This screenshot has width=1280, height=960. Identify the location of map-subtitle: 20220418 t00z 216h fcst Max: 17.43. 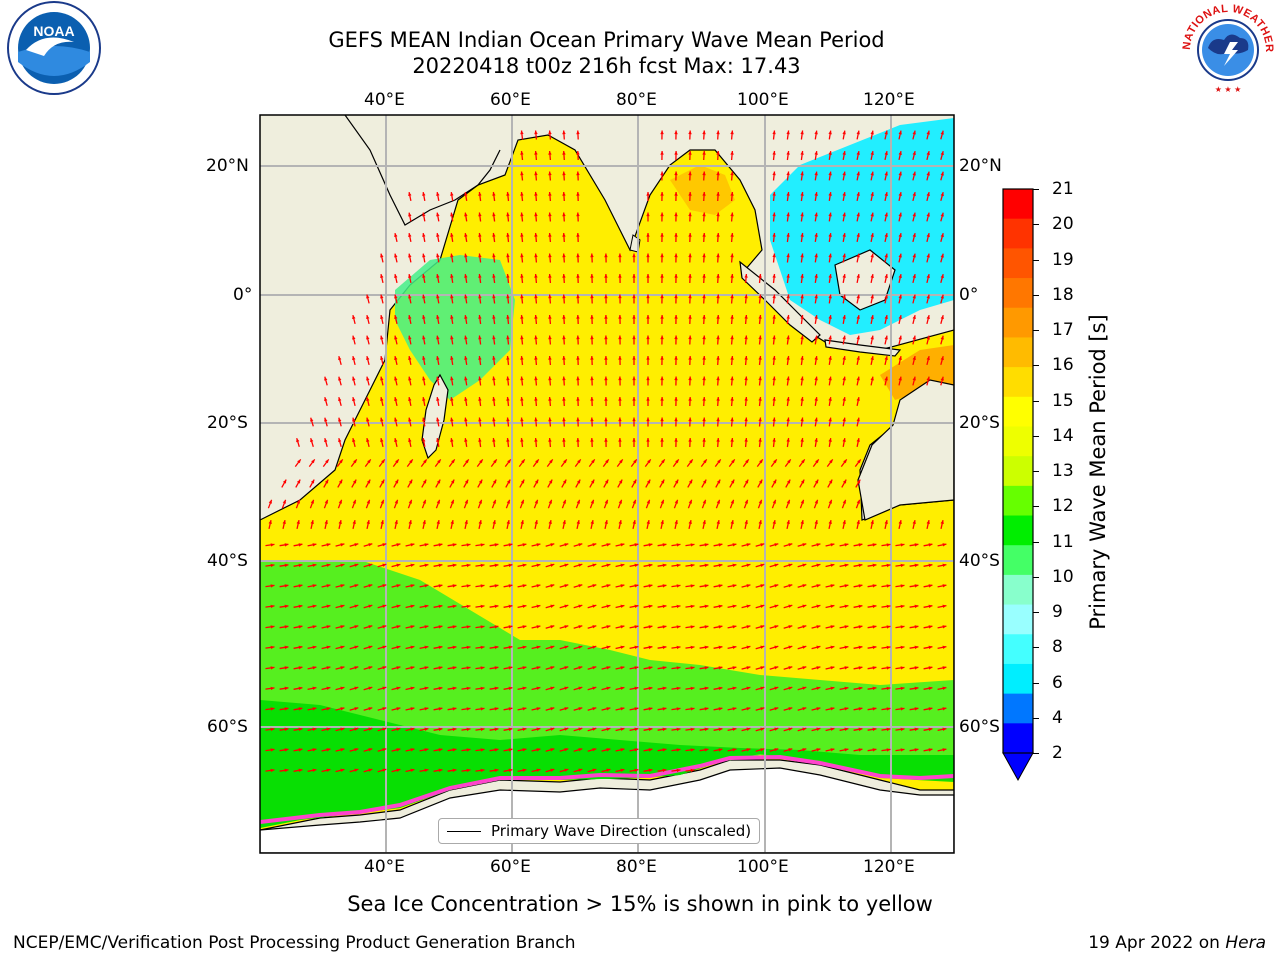
(606, 66).